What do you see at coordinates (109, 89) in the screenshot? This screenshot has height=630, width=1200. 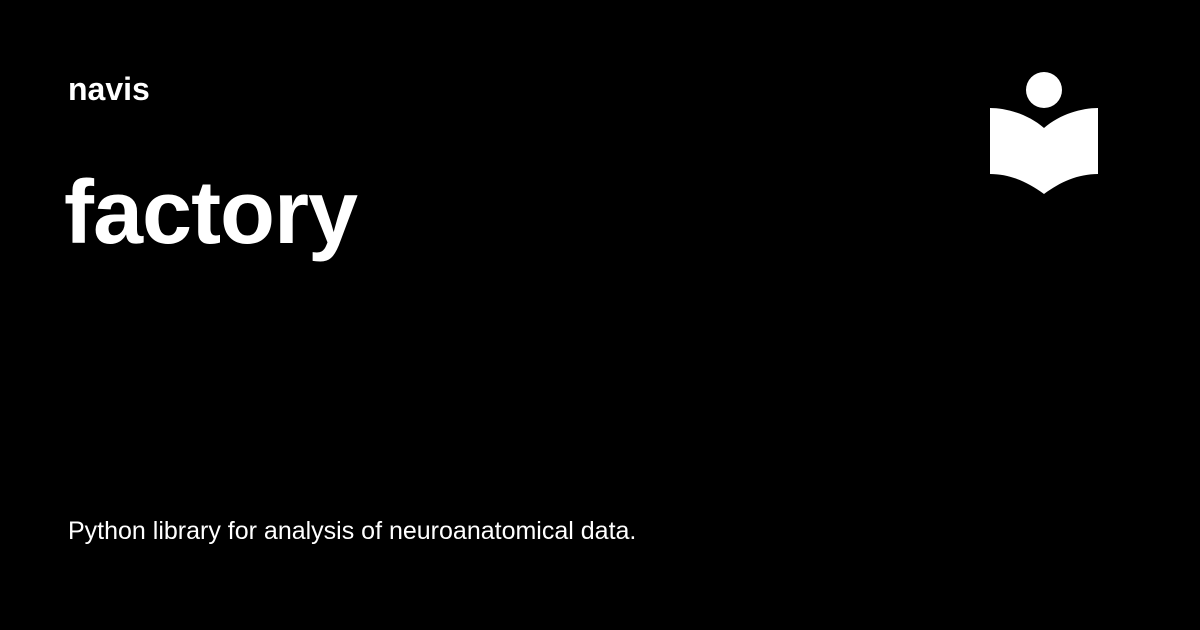 I see `site-name: navis` at bounding box center [109, 89].